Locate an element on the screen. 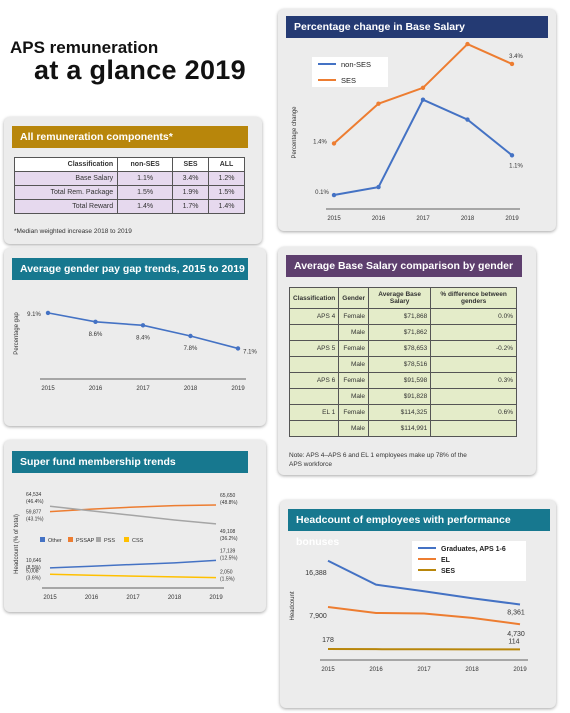 The image size is (570, 713). components-header-cell: SES is located at coordinates (191, 164).